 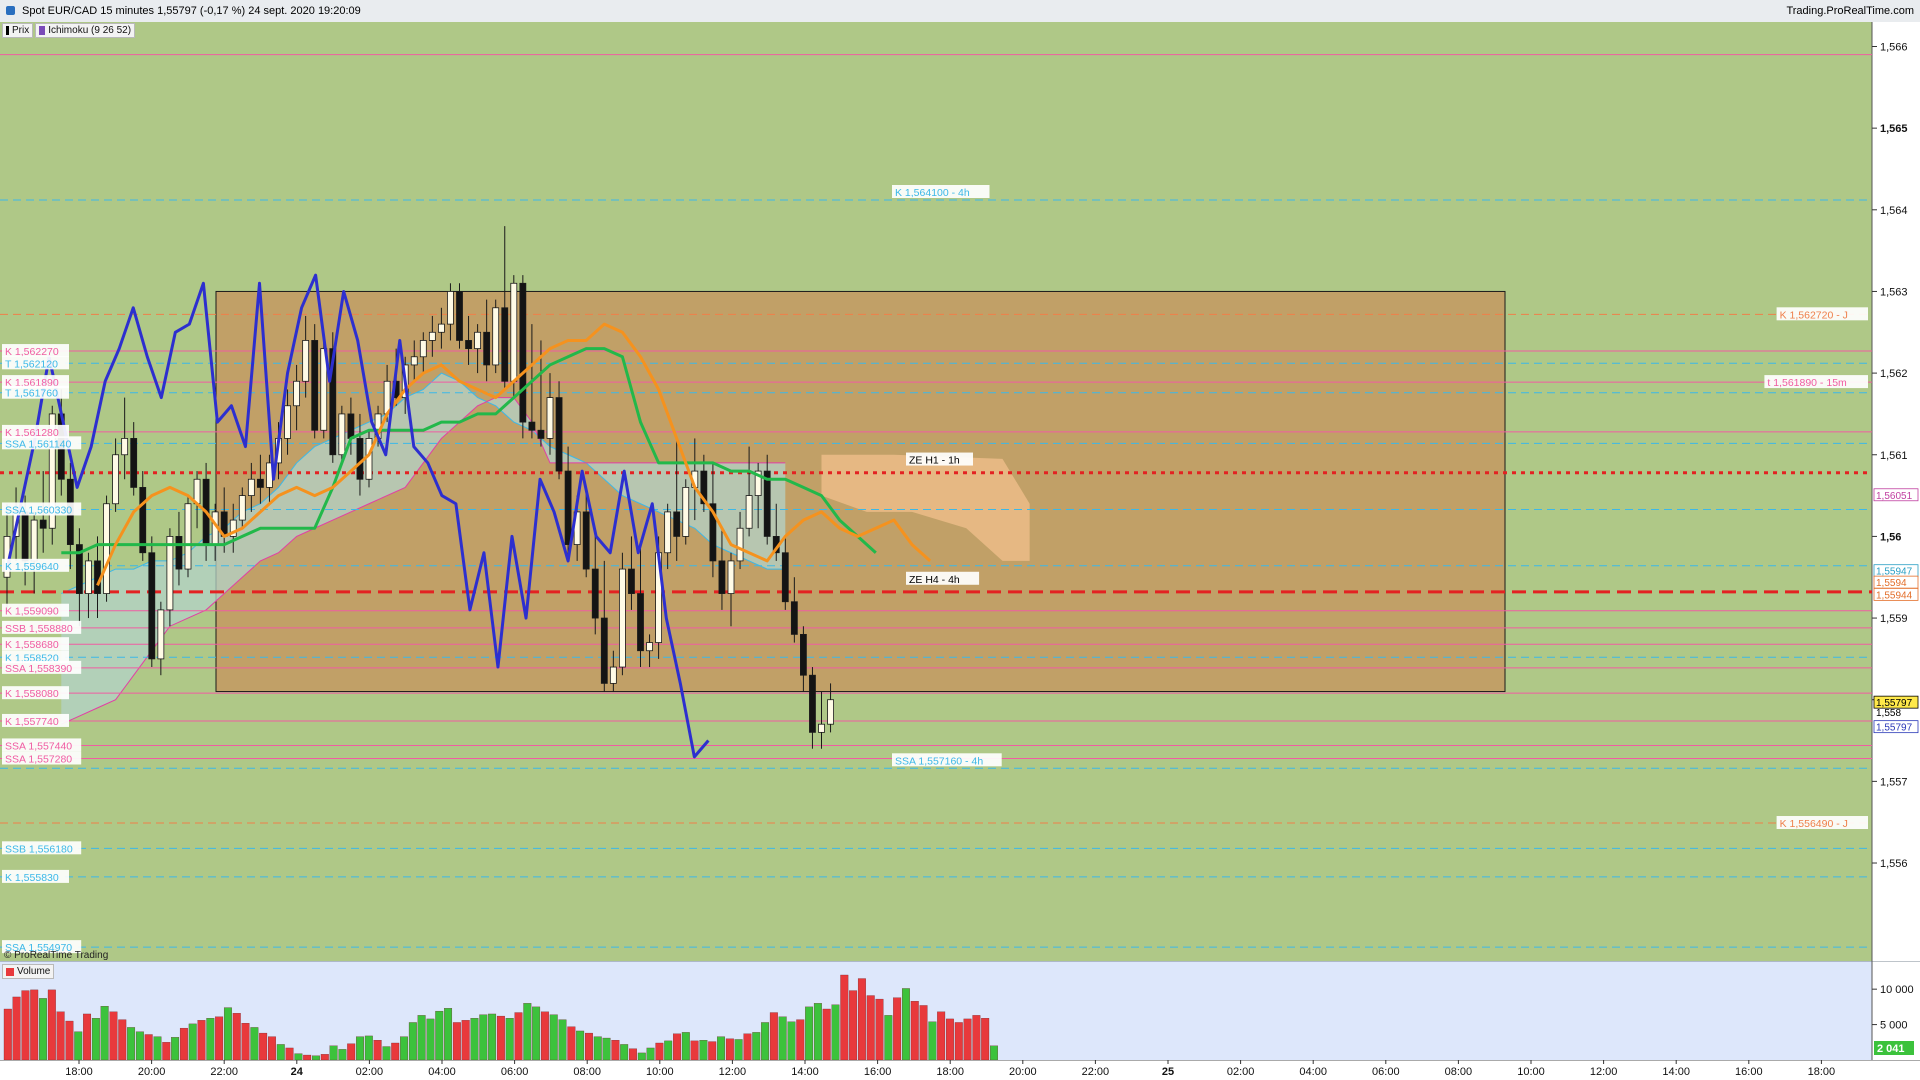 I want to click on level-label-left: K 1,559640, so click(x=35, y=565).